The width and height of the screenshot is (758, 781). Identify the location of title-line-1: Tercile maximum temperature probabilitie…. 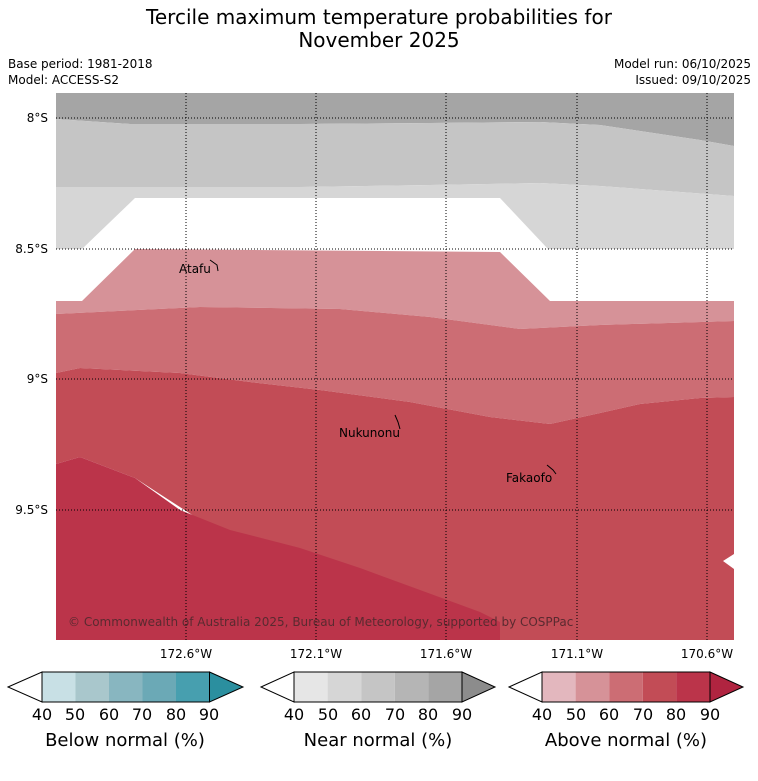
(379, 17).